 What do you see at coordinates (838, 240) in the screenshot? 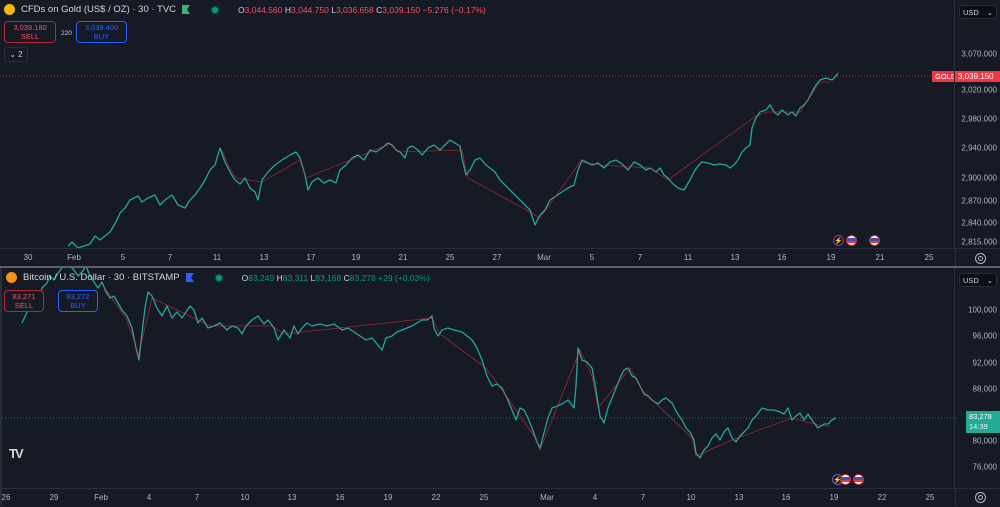
I see `lightning-event-icon: ⚡` at bounding box center [838, 240].